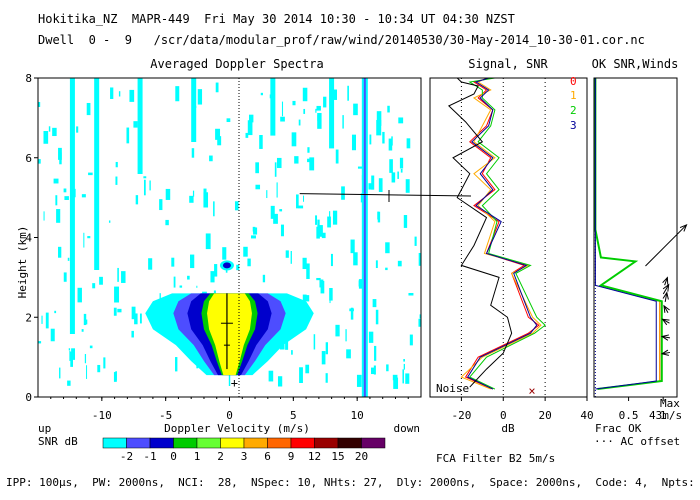 This screenshot has height=500, width=700. What do you see at coordinates (102, 415) in the screenshot?
I see `spectra-xtick-label: -10` at bounding box center [102, 415].